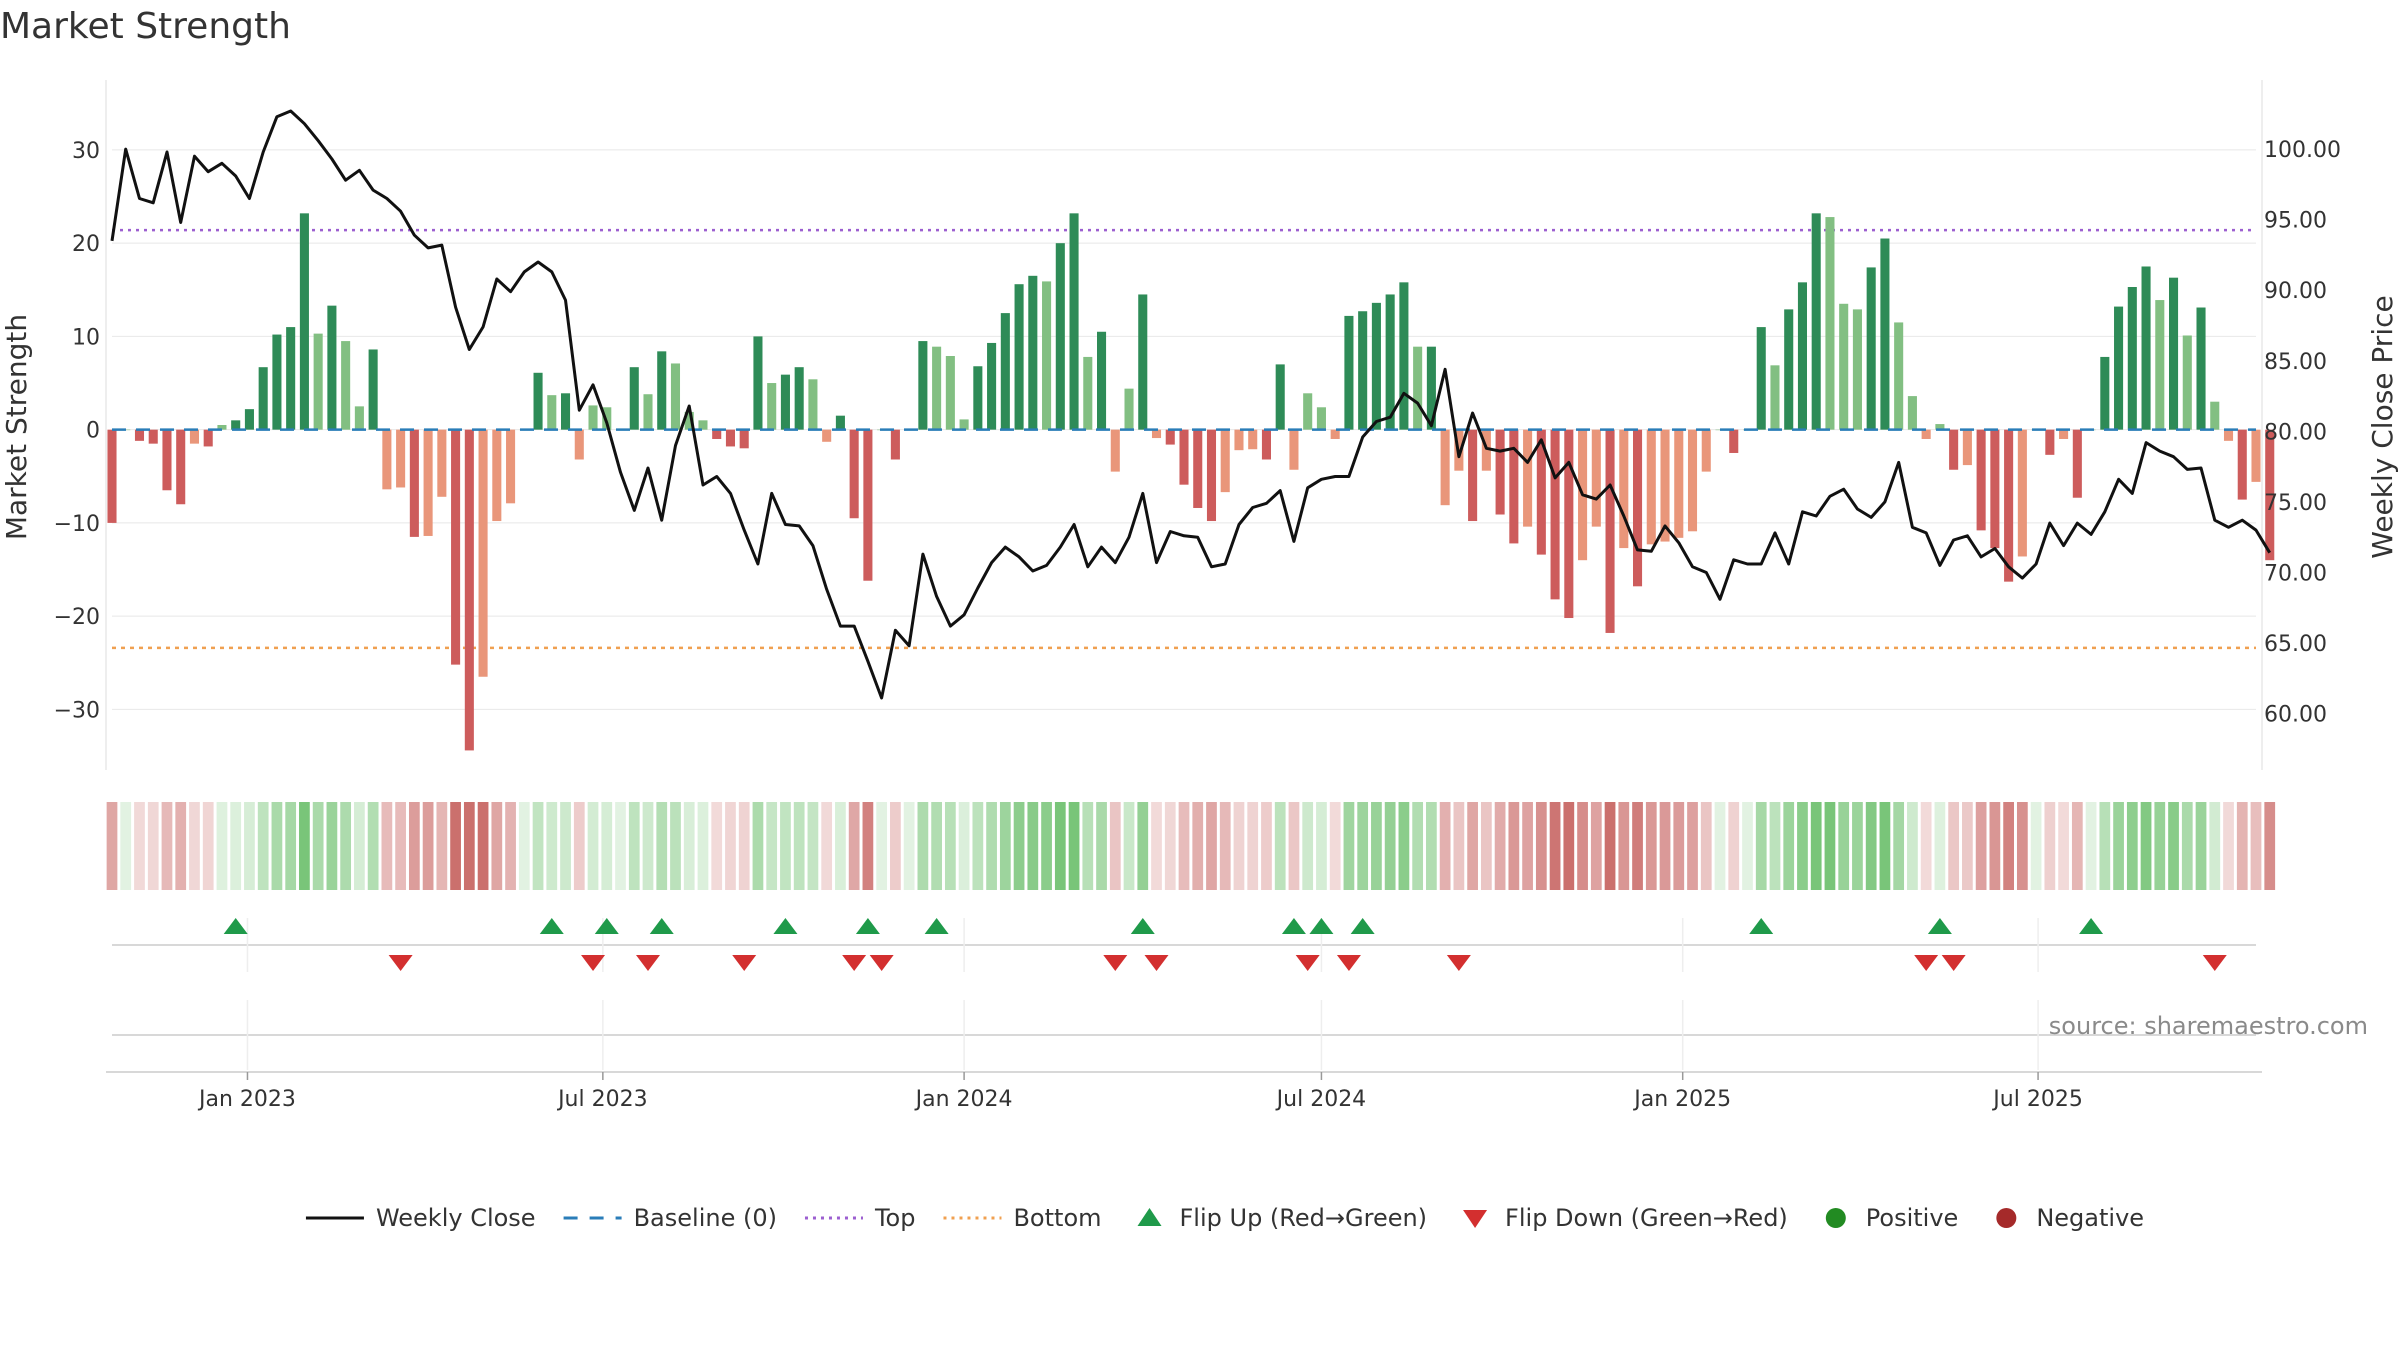  What do you see at coordinates (1184, 994) in the screenshot?
I see `flip-markers` at bounding box center [1184, 994].